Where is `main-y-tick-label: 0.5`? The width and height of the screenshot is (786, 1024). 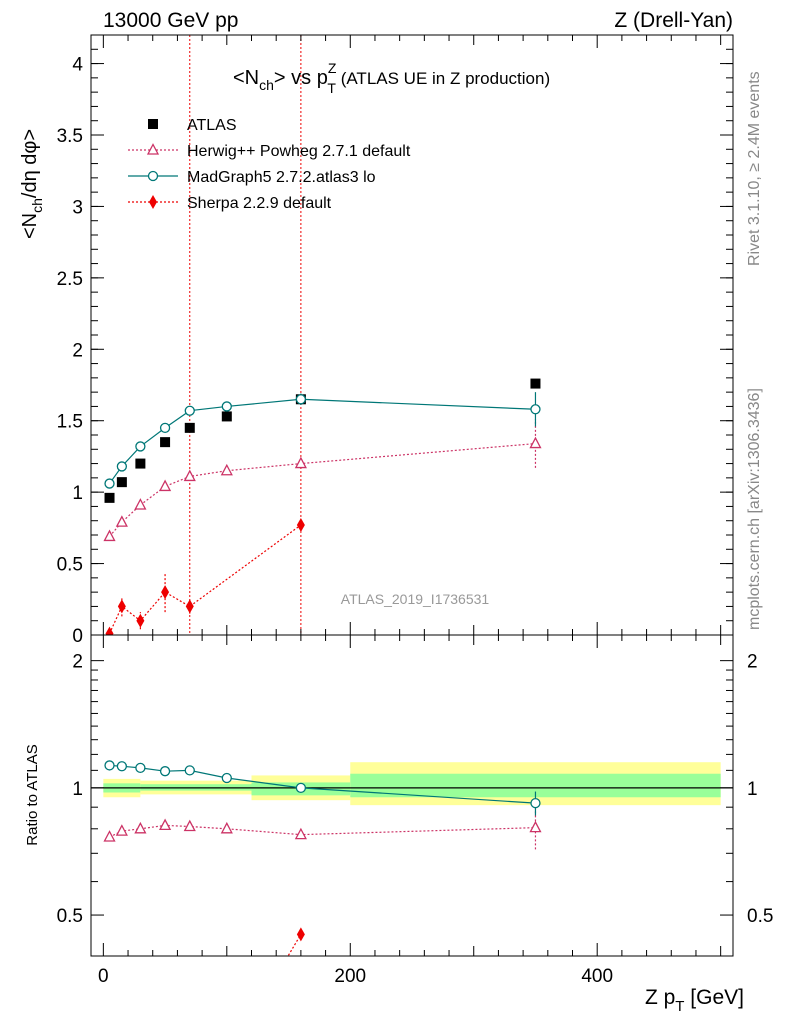 main-y-tick-label: 0.5 is located at coordinates (70, 565).